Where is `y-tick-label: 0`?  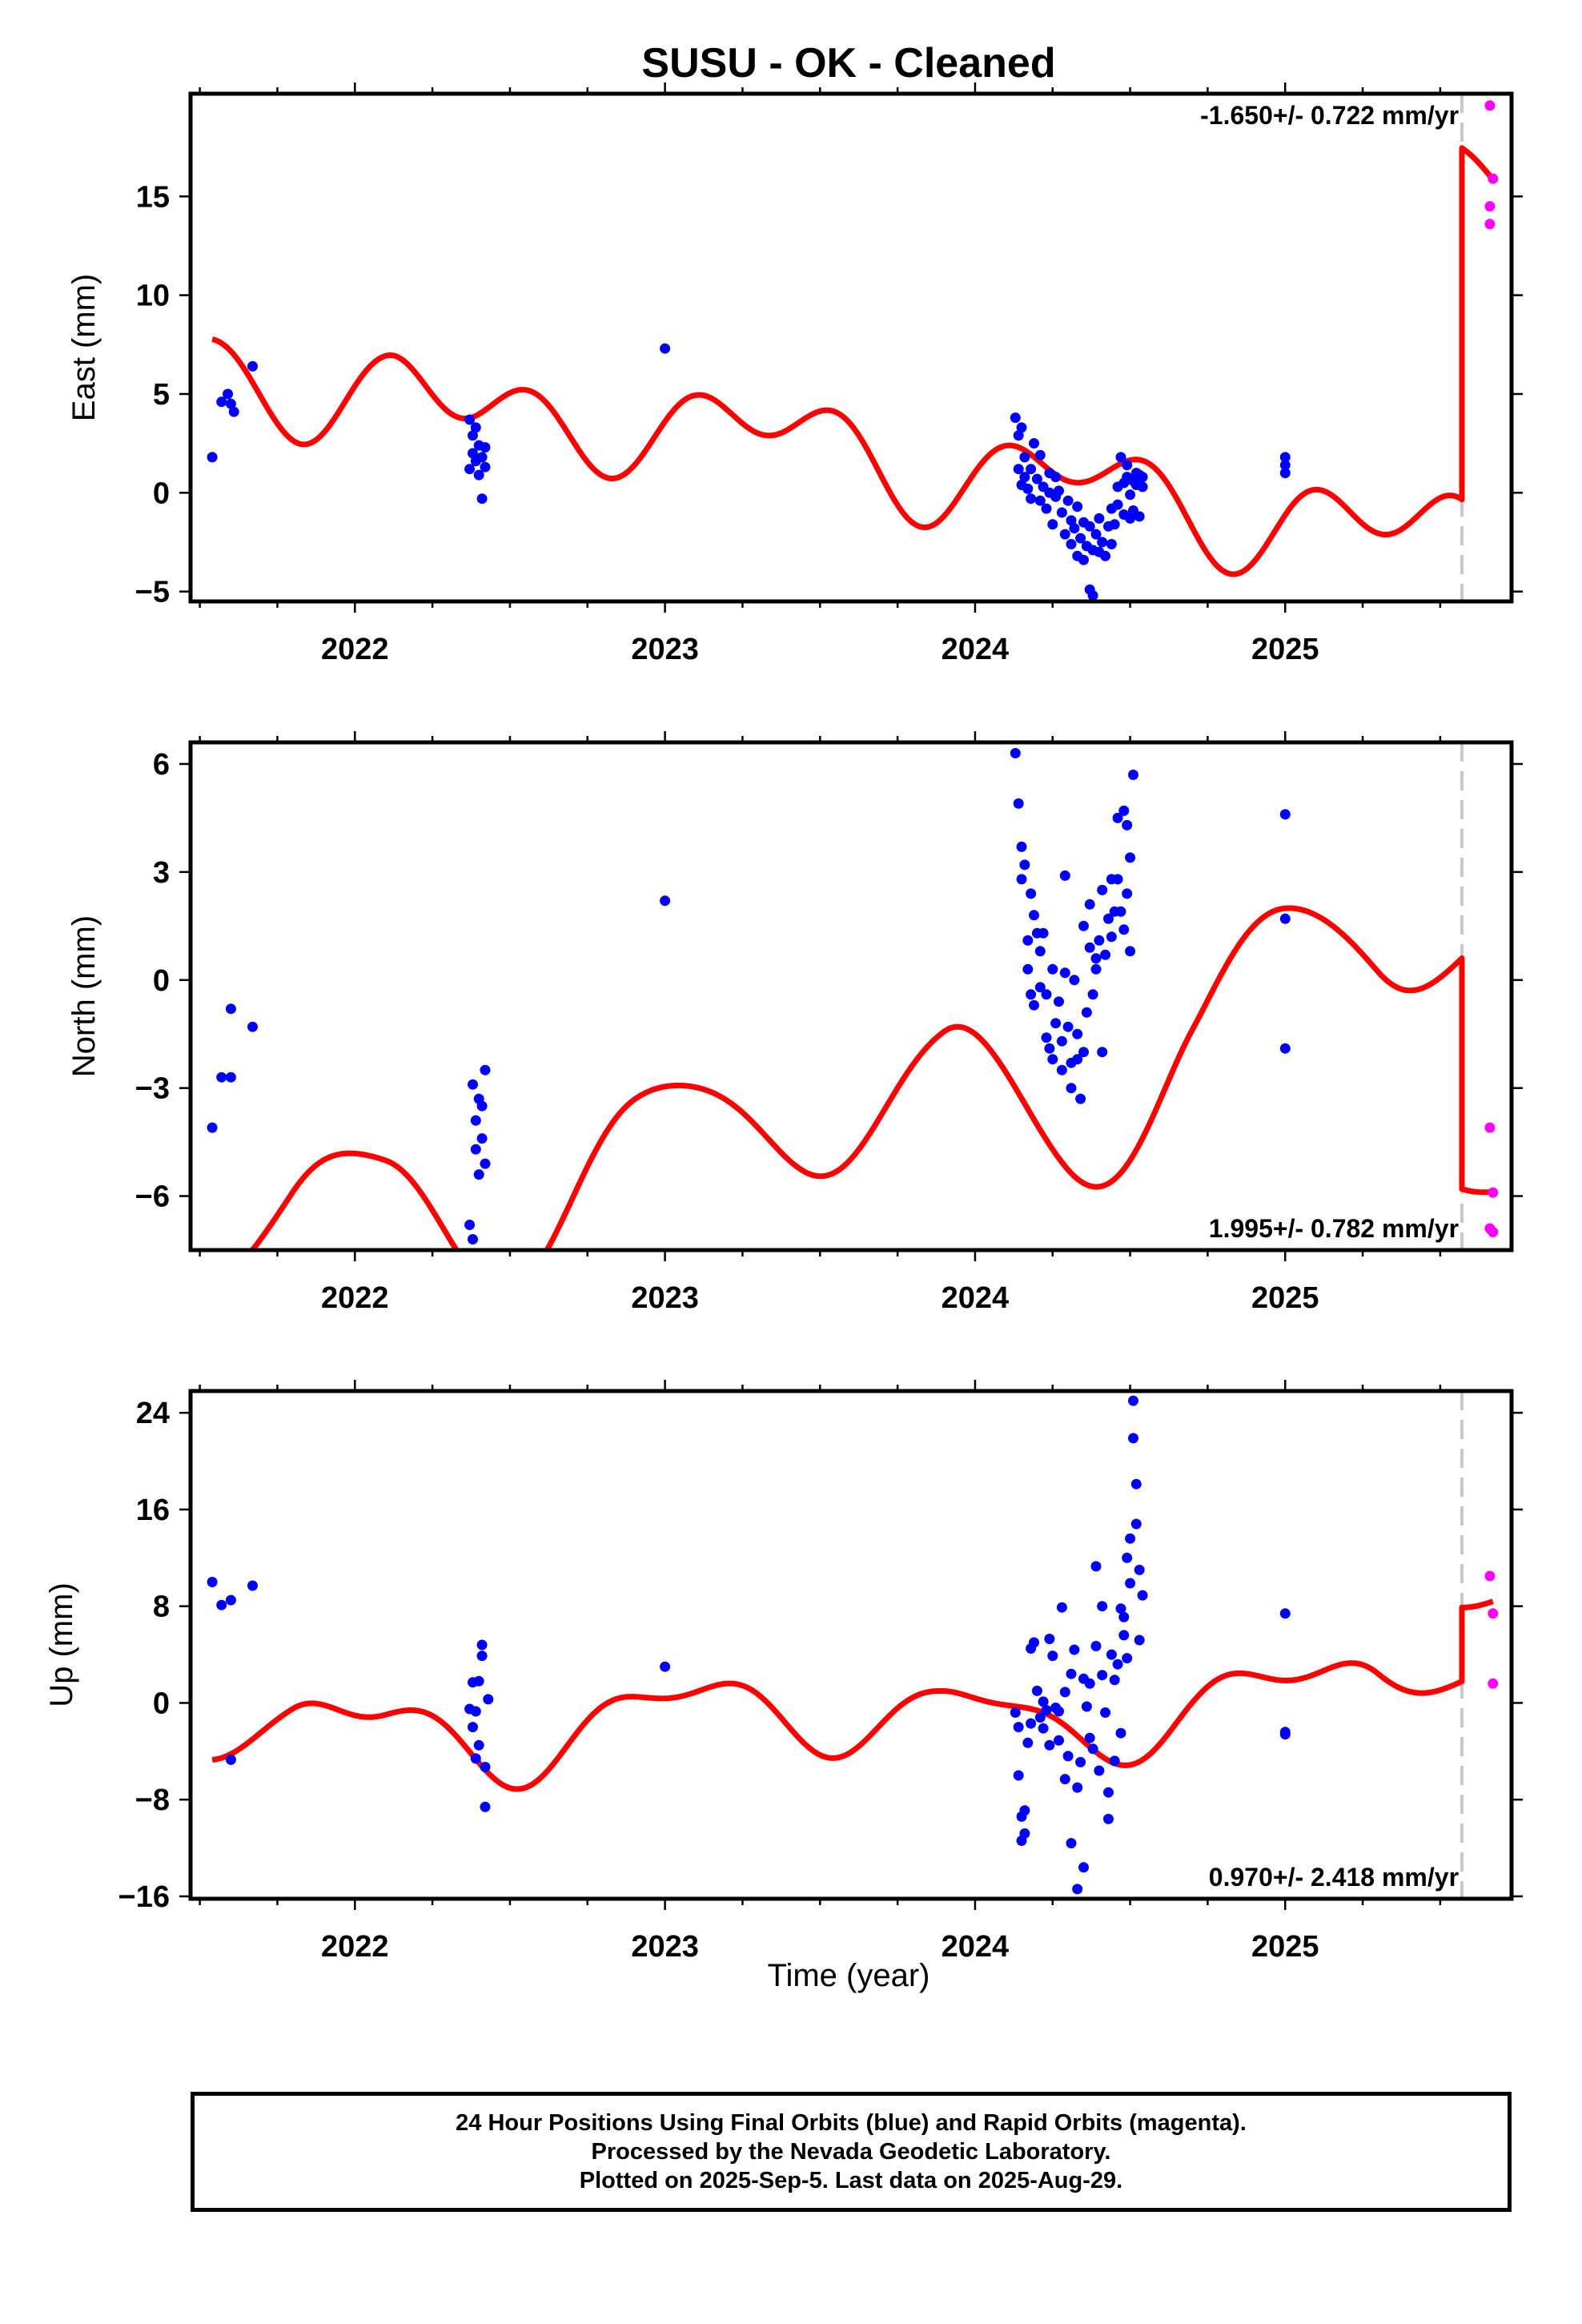 y-tick-label: 0 is located at coordinates (161, 981).